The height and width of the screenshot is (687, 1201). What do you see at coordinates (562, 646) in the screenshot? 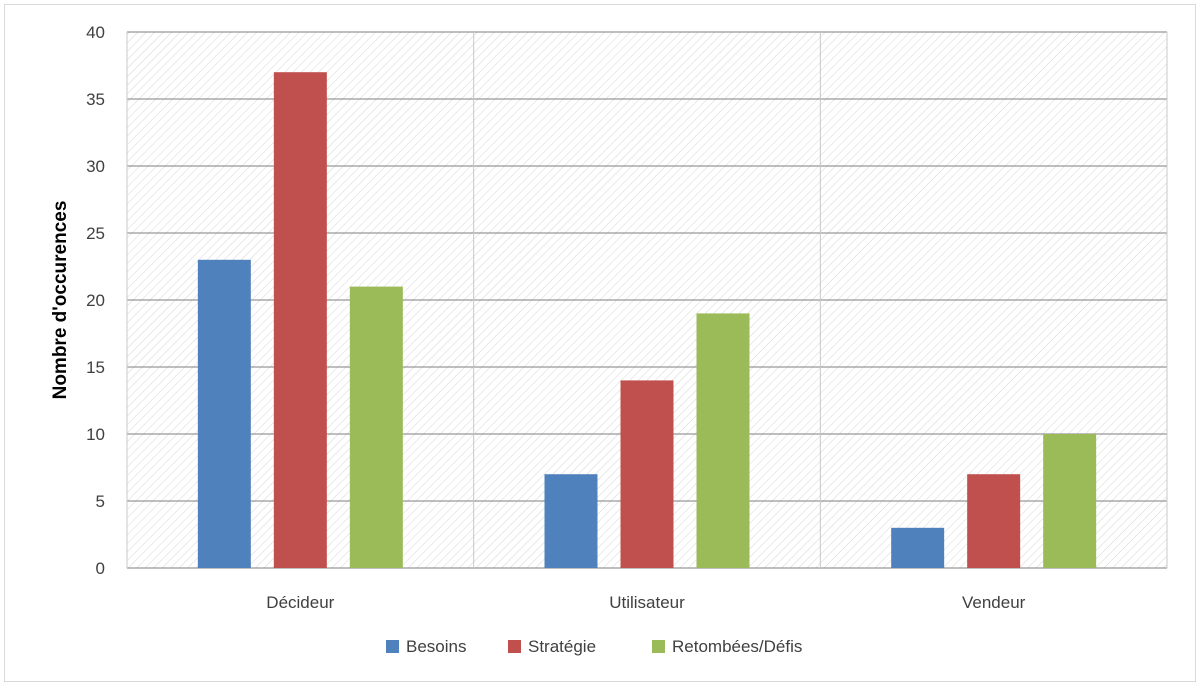
I see `legend-label: Stratégie` at bounding box center [562, 646].